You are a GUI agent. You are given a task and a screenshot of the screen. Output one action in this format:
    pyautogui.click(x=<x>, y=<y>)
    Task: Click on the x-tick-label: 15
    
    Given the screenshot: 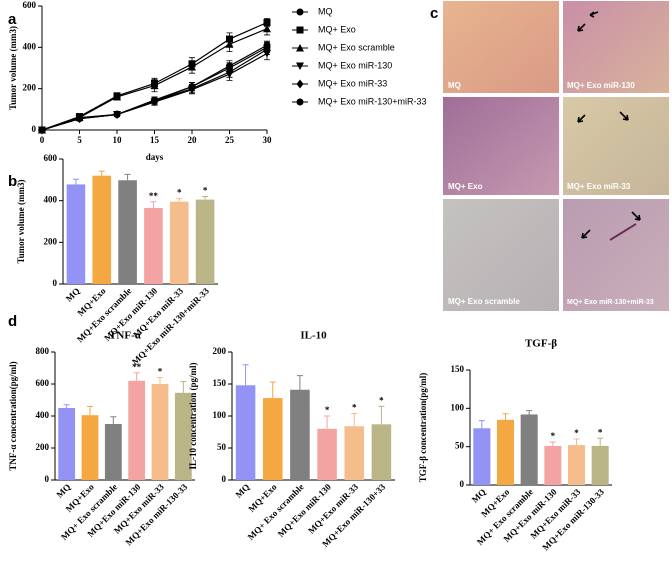 What is the action you would take?
    pyautogui.click(x=155, y=140)
    